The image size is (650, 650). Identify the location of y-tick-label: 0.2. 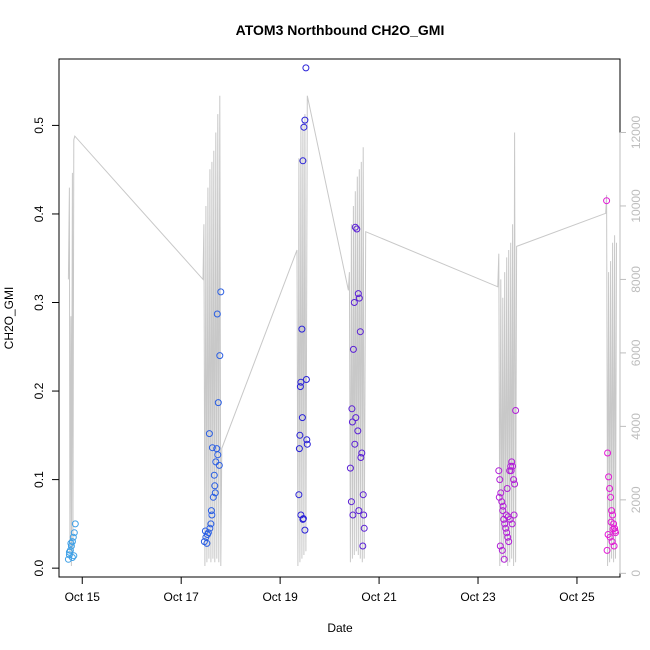
(39, 390).